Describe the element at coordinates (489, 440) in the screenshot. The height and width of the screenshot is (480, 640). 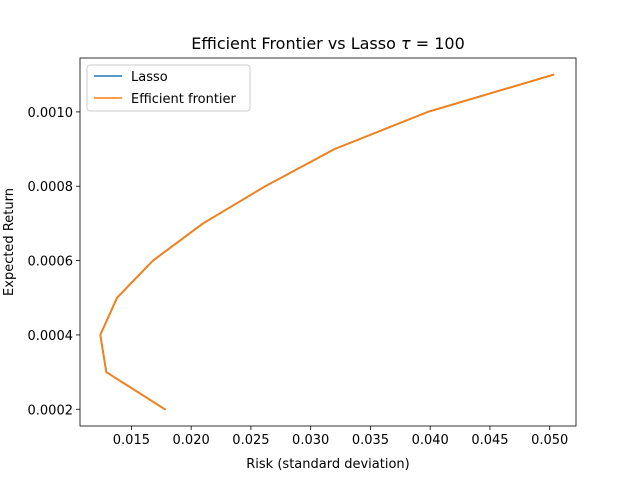
I see `x-tick-label: 0.045` at that location.